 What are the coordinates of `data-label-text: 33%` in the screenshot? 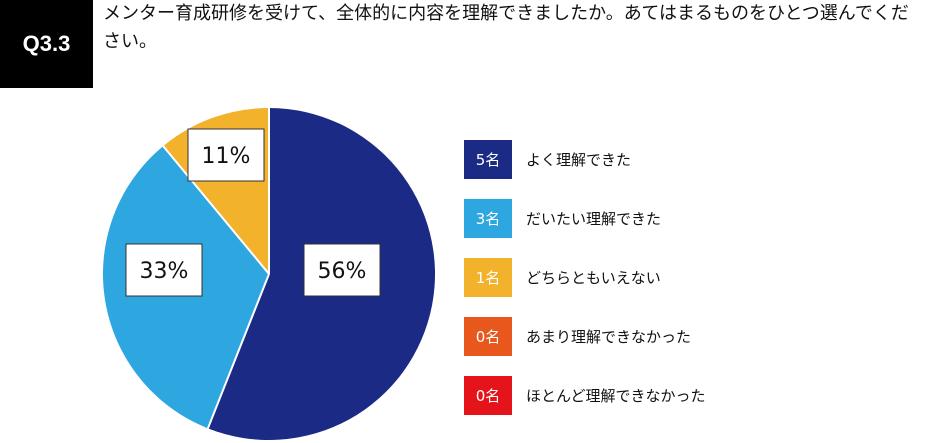 It's located at (164, 271).